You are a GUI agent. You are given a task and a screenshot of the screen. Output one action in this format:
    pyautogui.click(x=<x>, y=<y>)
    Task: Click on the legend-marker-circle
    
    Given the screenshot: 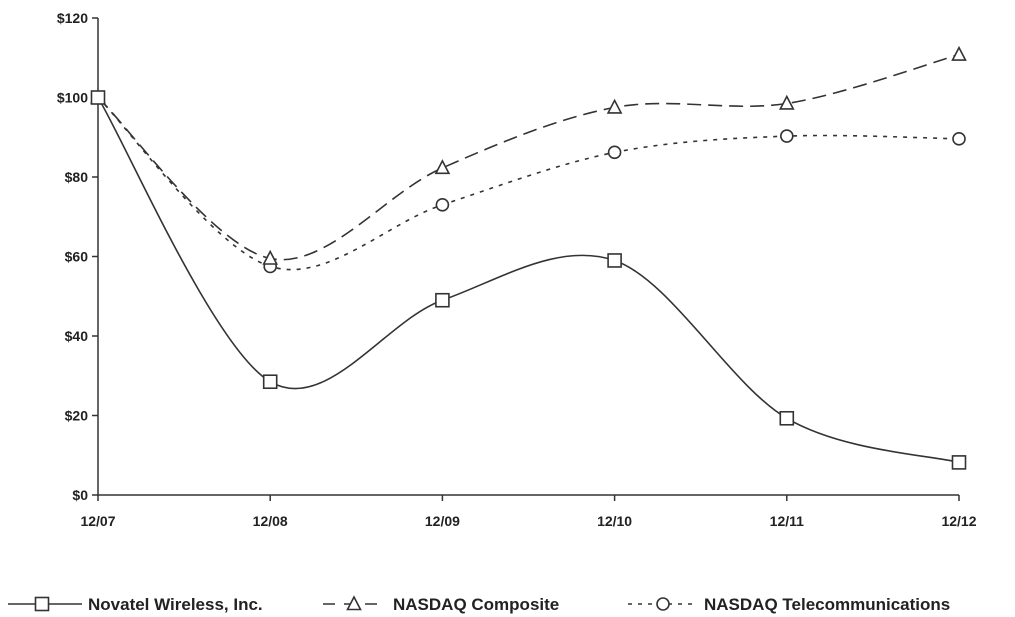 What is the action you would take?
    pyautogui.click(x=663, y=604)
    